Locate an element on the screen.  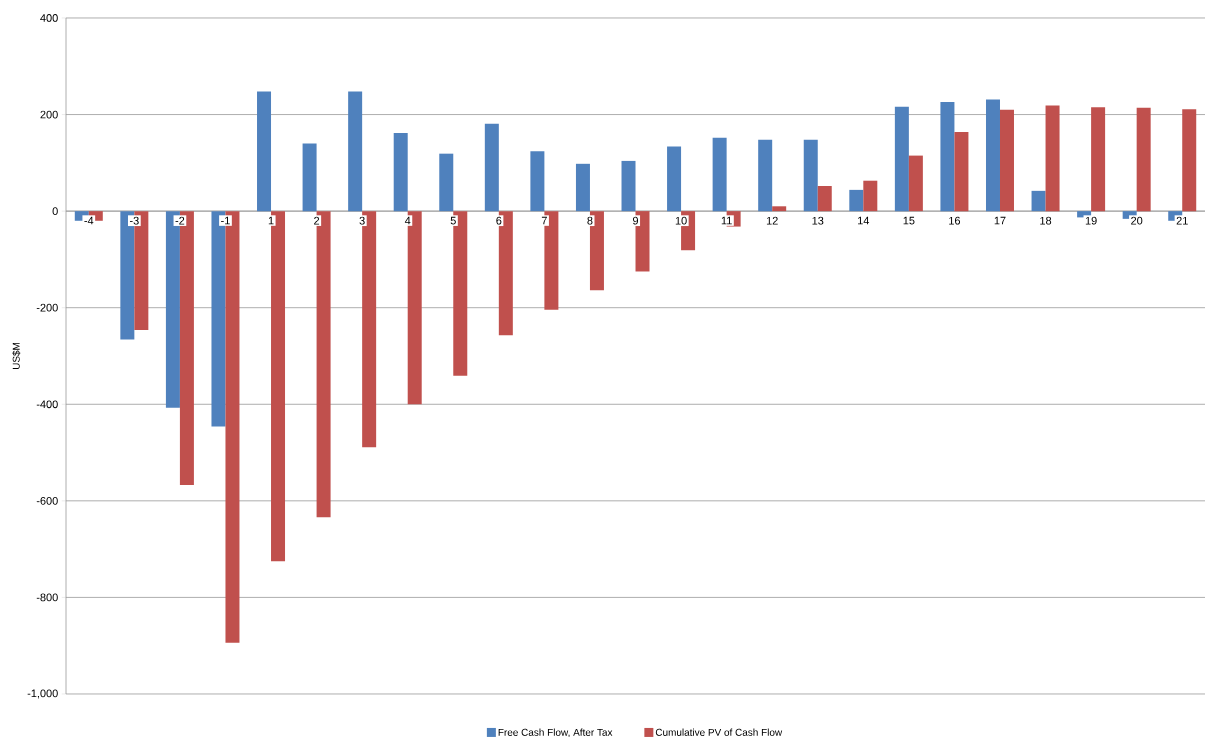
x-tick-label: 10 is located at coordinates (681, 220).